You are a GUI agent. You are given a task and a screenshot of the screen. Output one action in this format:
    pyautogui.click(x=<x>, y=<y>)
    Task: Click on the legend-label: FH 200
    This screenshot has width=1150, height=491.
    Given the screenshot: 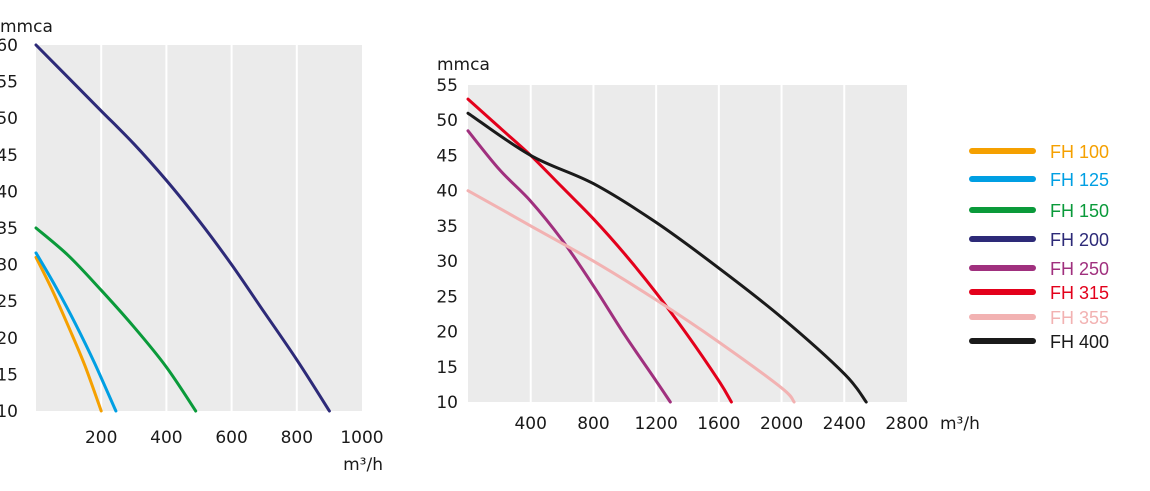 What is the action you would take?
    pyautogui.click(x=1079, y=240)
    